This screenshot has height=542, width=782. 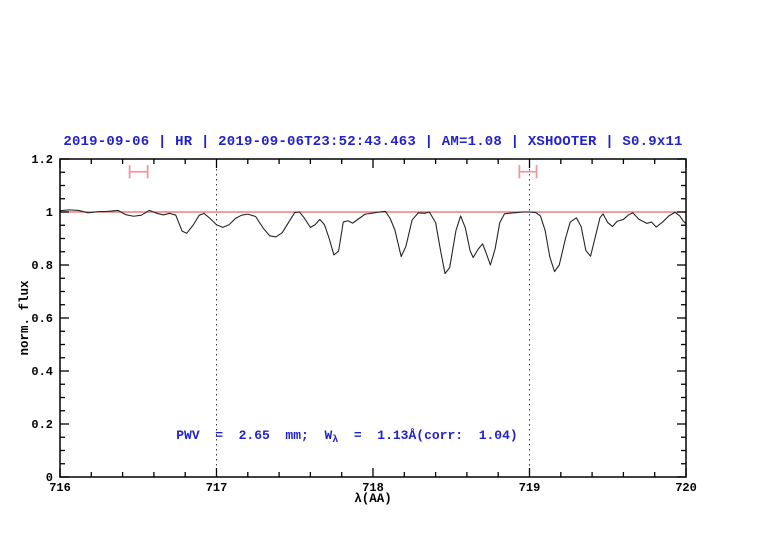 What do you see at coordinates (49, 213) in the screenshot?
I see `y-tick-label: 1` at bounding box center [49, 213].